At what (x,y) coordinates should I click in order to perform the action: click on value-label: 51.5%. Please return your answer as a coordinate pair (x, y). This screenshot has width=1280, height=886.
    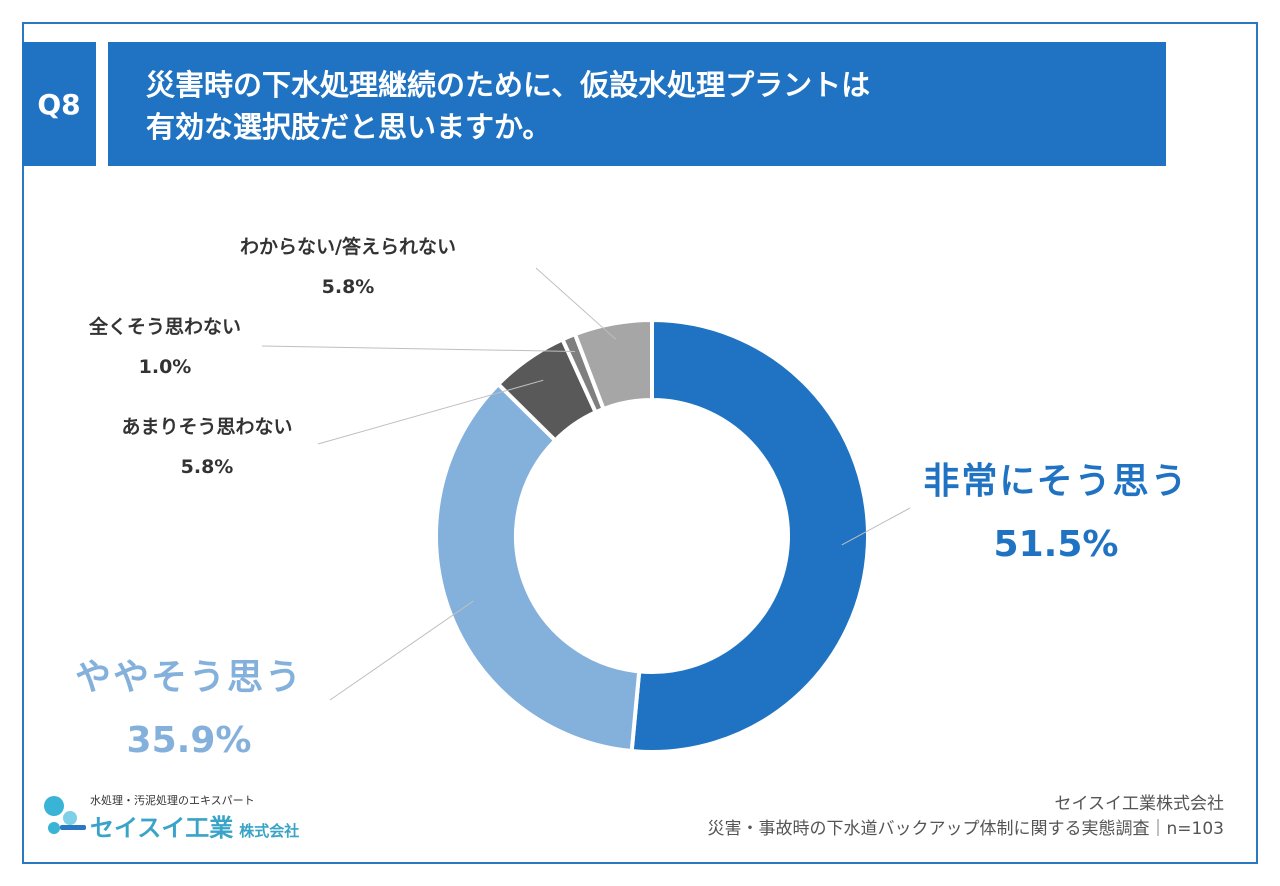
    Looking at the image, I should click on (1056, 544).